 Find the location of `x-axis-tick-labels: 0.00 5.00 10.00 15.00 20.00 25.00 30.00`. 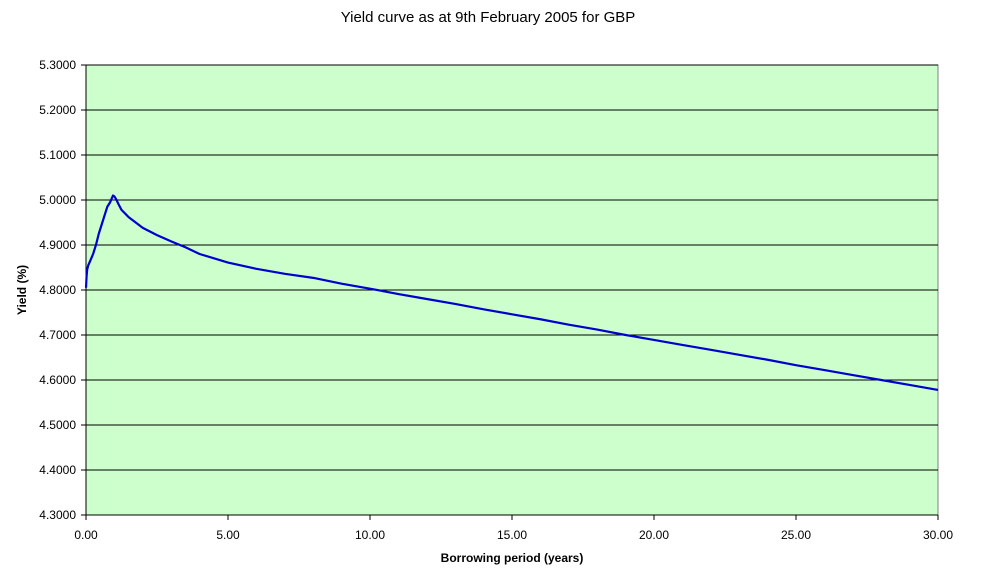

x-axis-tick-labels: 0.00 5.00 10.00 15.00 20.00 25.00 30.00 is located at coordinates (513, 535).